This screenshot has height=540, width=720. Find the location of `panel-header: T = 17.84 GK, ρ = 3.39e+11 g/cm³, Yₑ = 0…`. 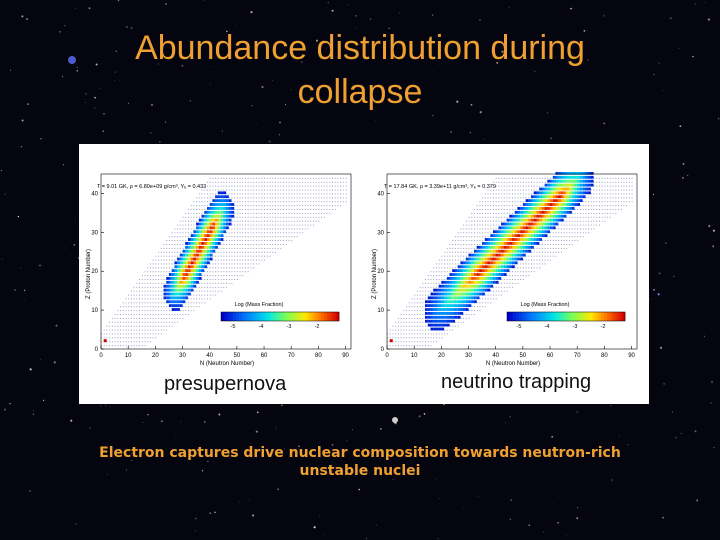

panel-header: T = 17.84 GK, ρ = 3.39e+11 g/cm³, Yₑ = 0… is located at coordinates (440, 187).